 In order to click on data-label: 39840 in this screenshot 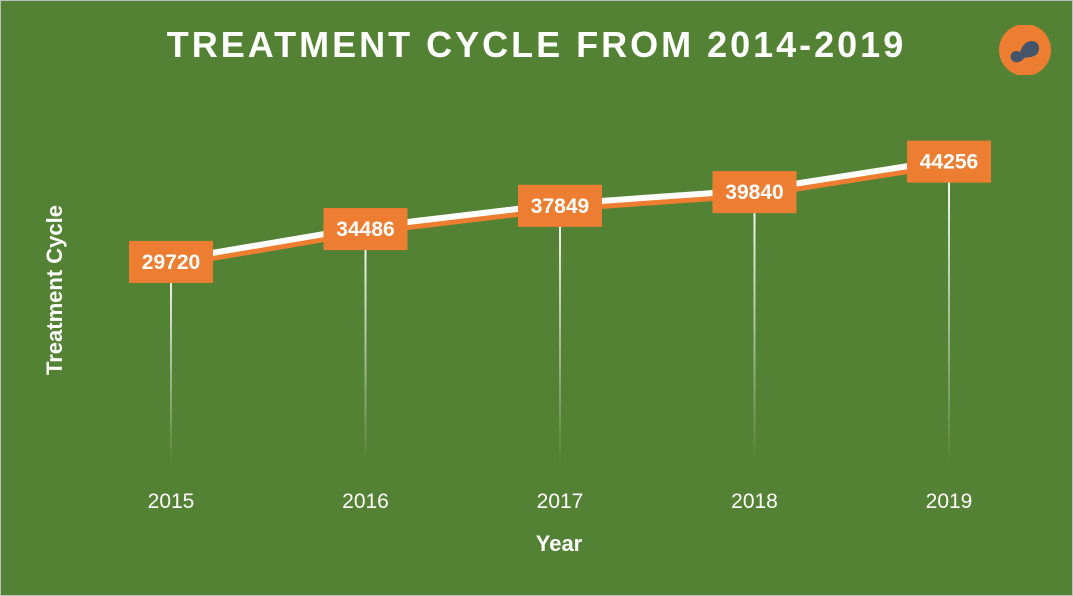, I will do `click(754, 192)`.